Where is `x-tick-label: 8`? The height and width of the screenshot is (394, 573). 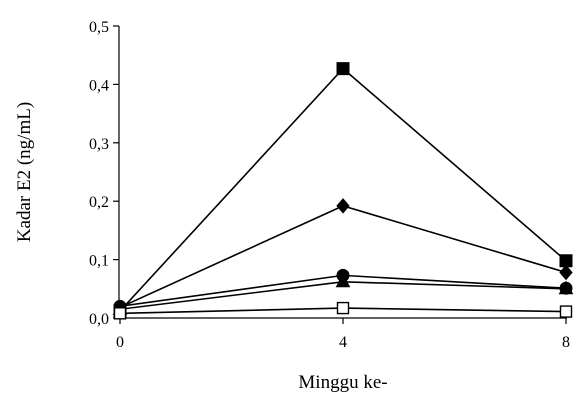 x-tick-label: 8 is located at coordinates (566, 342).